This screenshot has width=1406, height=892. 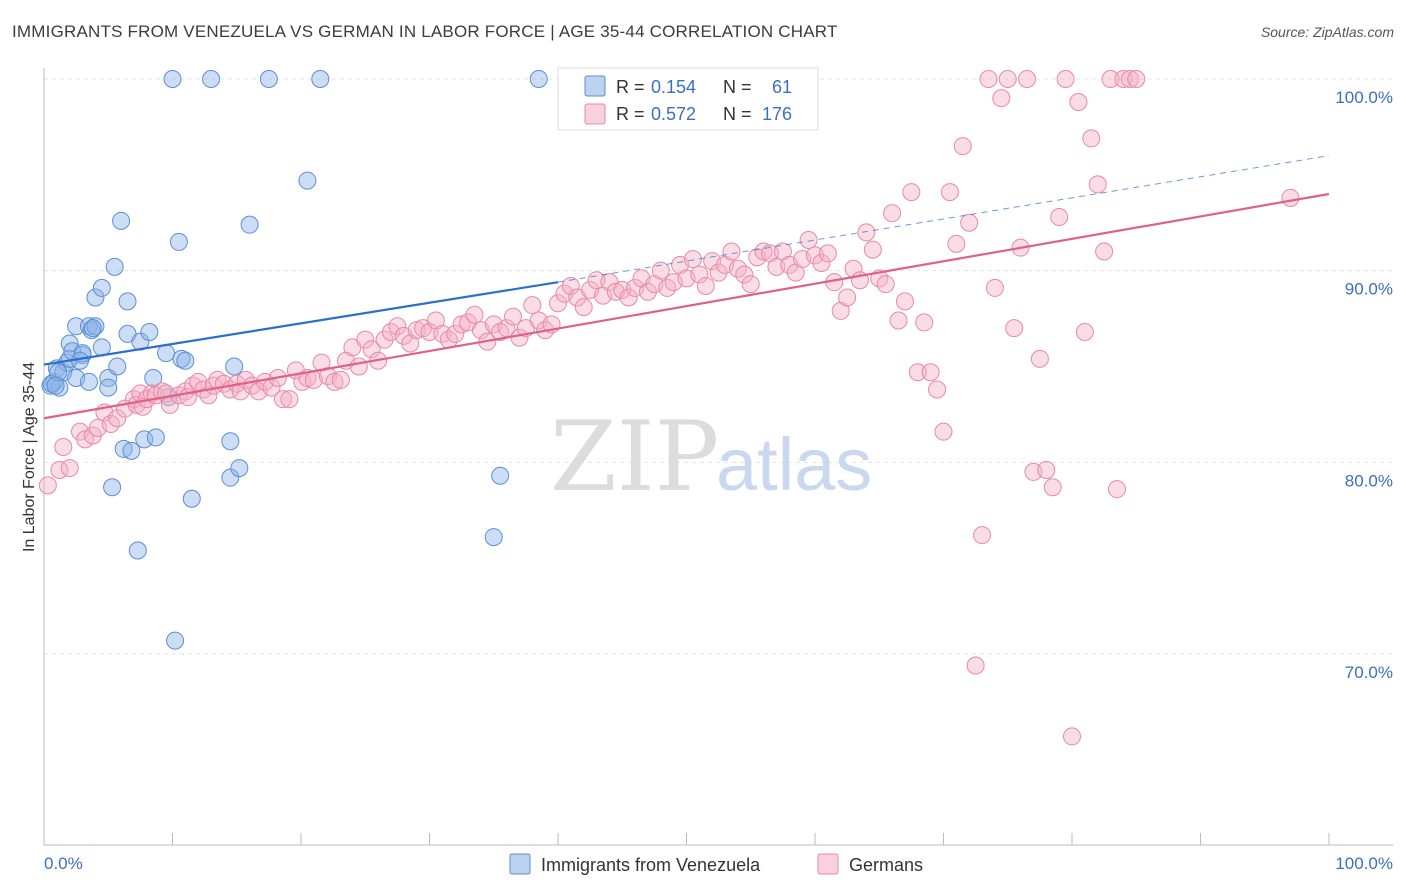 I want to click on y-tick-label: 90.0%, so click(x=1369, y=289).